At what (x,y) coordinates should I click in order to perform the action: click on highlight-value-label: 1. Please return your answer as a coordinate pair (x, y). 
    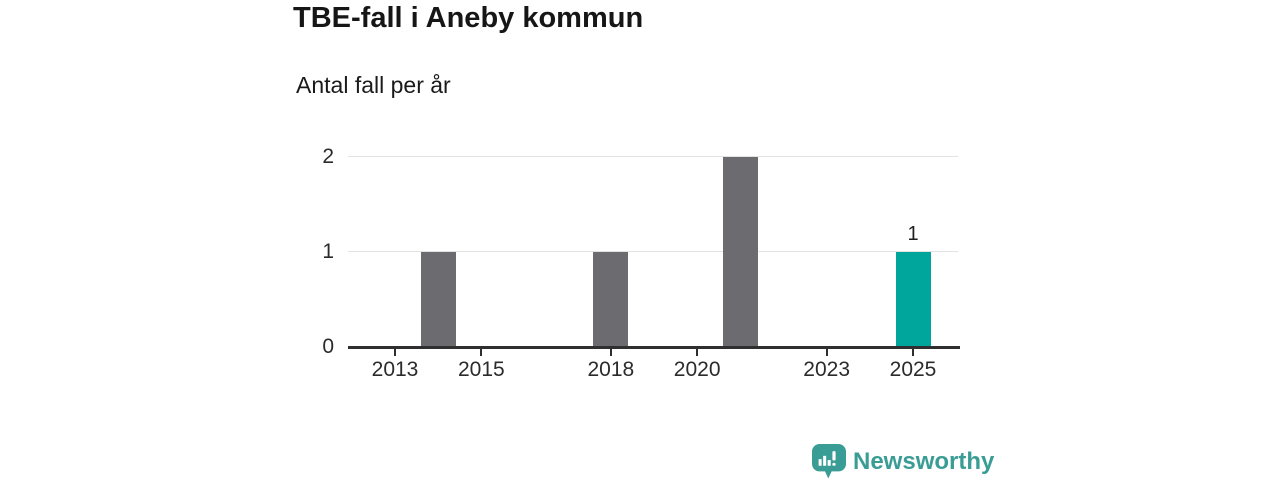
    Looking at the image, I should click on (913, 234).